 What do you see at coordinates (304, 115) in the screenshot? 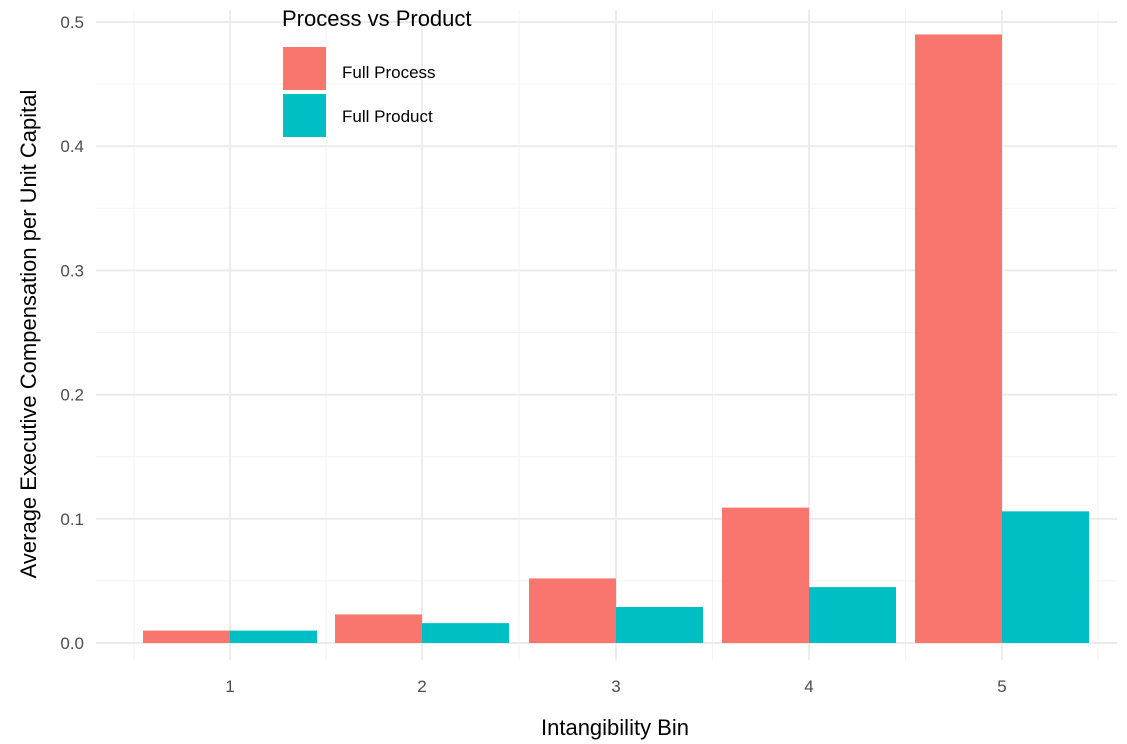
I see `legend-key-full-product` at bounding box center [304, 115].